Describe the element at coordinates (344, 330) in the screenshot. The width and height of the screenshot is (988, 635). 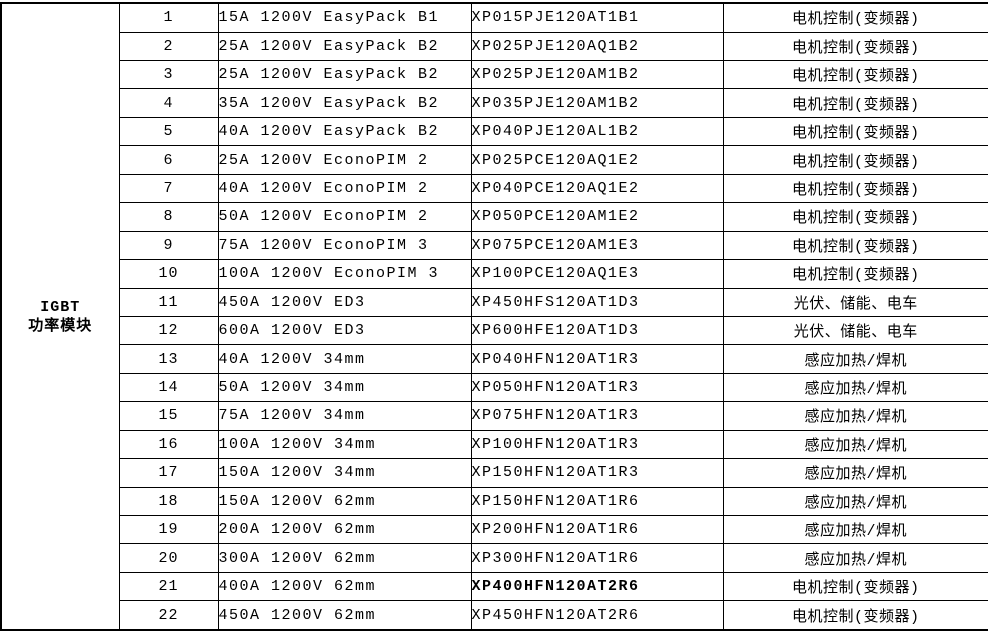
I see `spec-cell: 600A 1200V ED3` at that location.